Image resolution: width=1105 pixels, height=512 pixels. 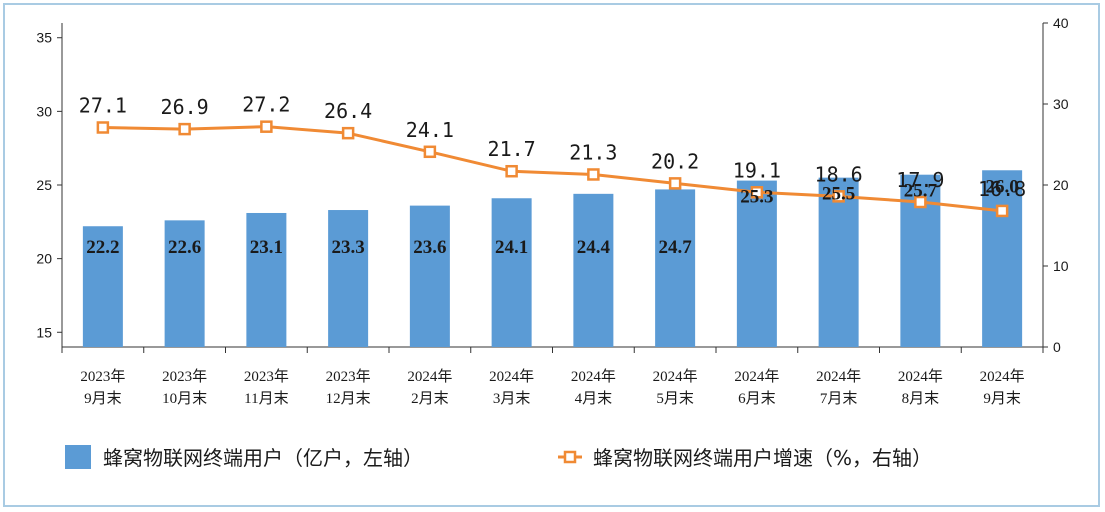 What do you see at coordinates (762, 458) in the screenshot?
I see `legend-line-label: 蜂窝物联网终端用户增速（%，右轴）` at bounding box center [762, 458].